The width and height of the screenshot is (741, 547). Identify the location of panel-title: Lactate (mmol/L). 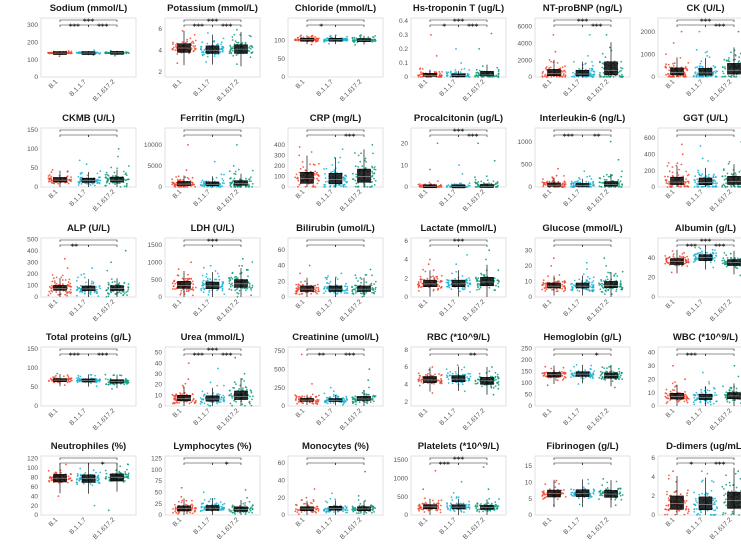
(458, 228).